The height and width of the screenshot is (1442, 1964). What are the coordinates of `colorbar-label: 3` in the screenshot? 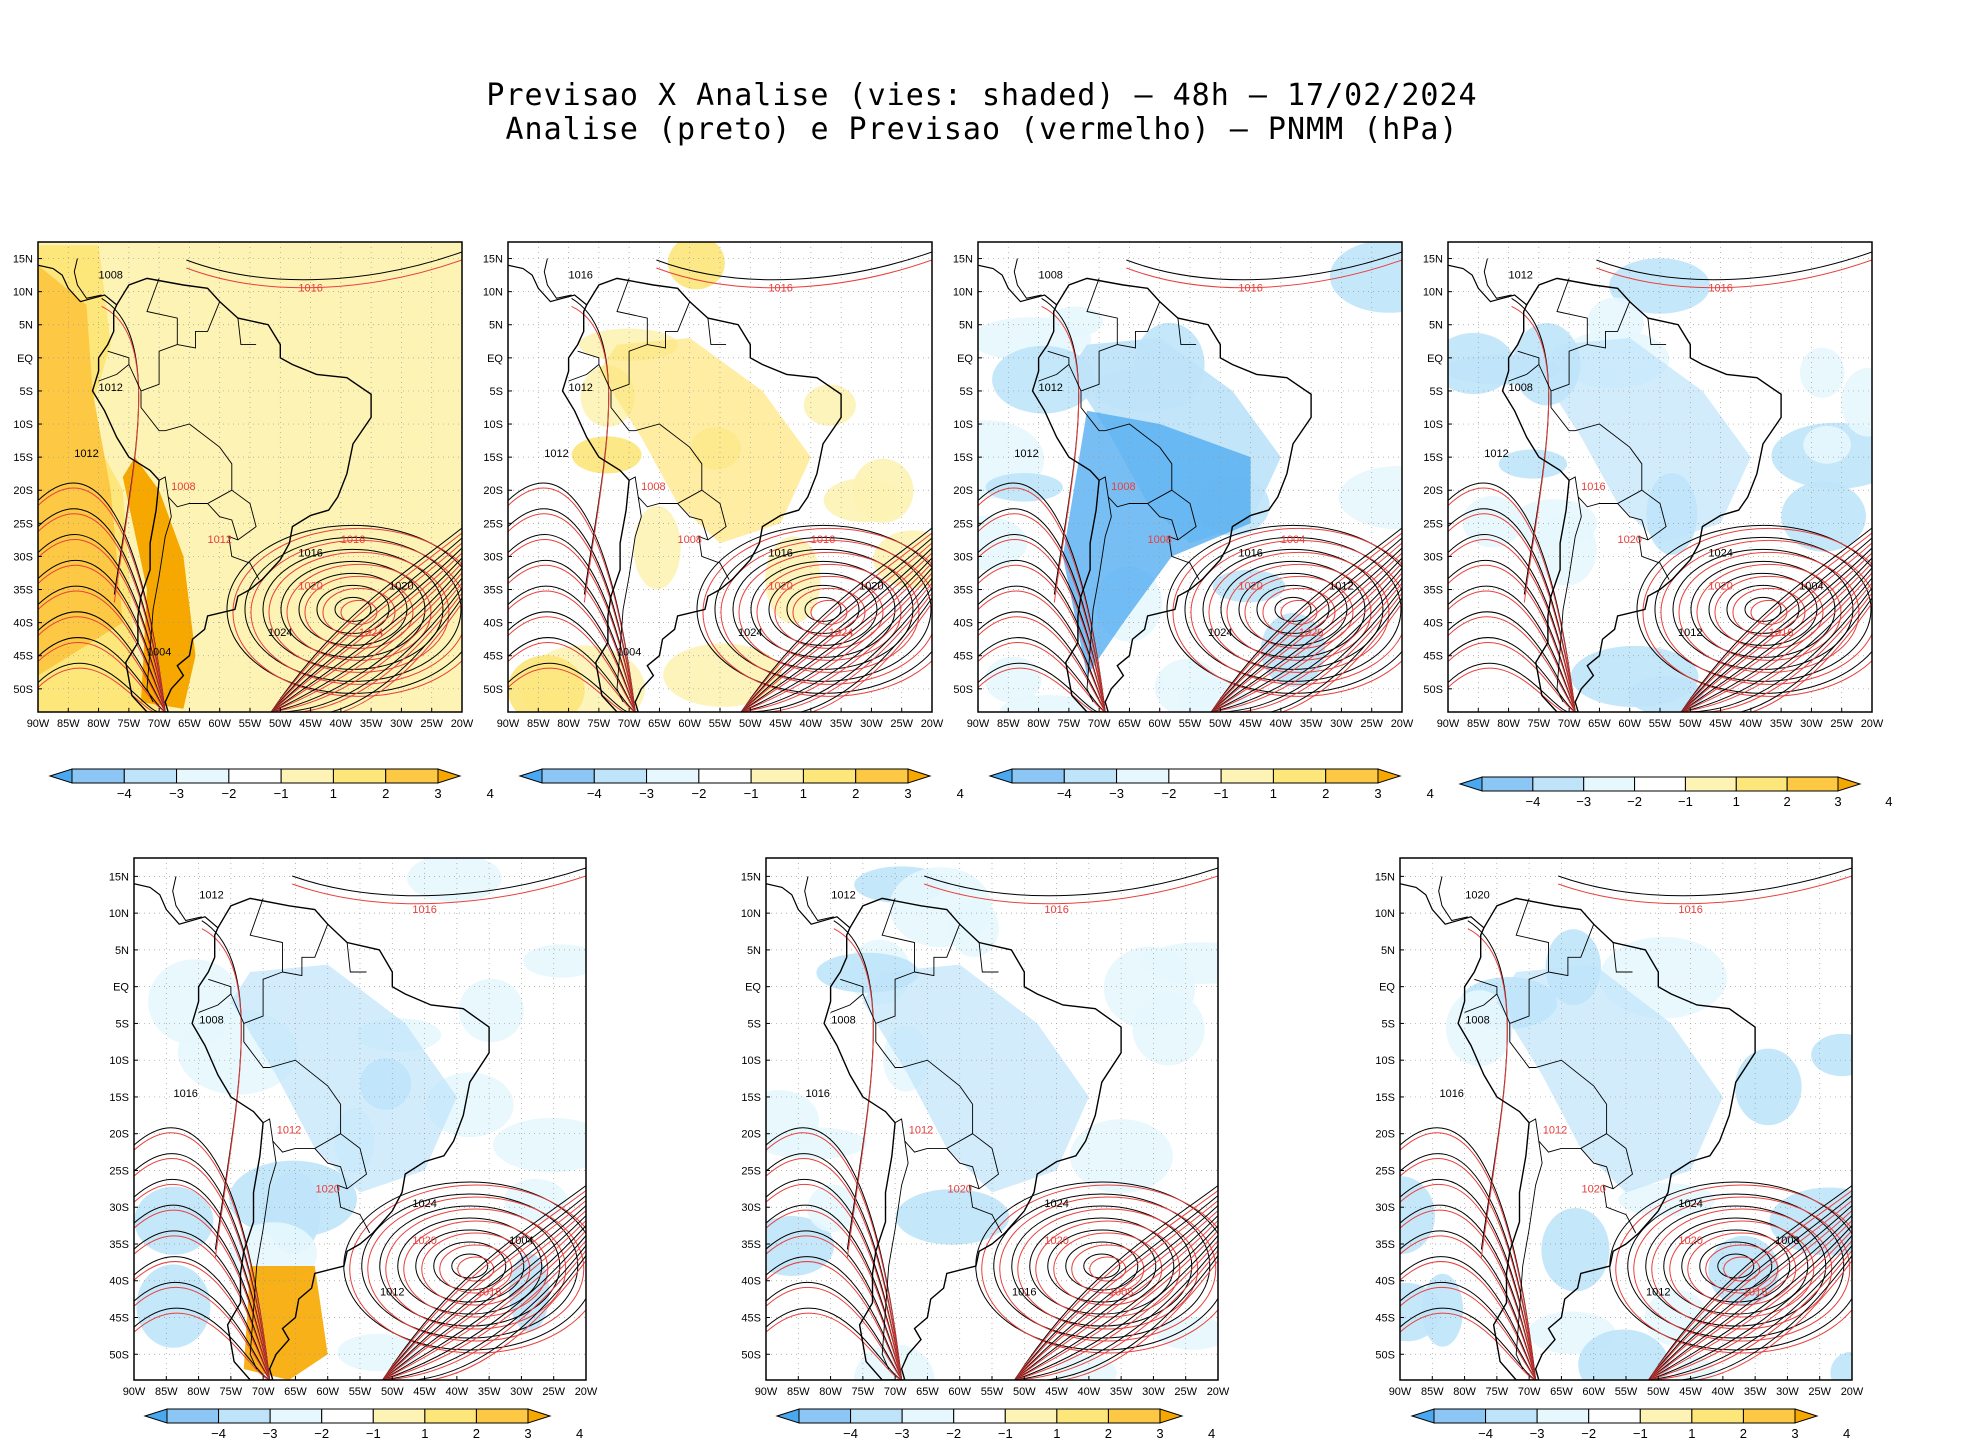 It's located at (437, 793).